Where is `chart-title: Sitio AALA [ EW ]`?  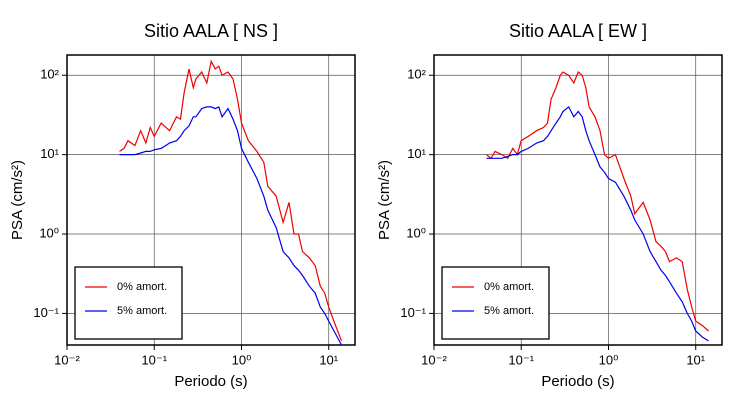
chart-title: Sitio AALA [ EW ] is located at coordinates (578, 31).